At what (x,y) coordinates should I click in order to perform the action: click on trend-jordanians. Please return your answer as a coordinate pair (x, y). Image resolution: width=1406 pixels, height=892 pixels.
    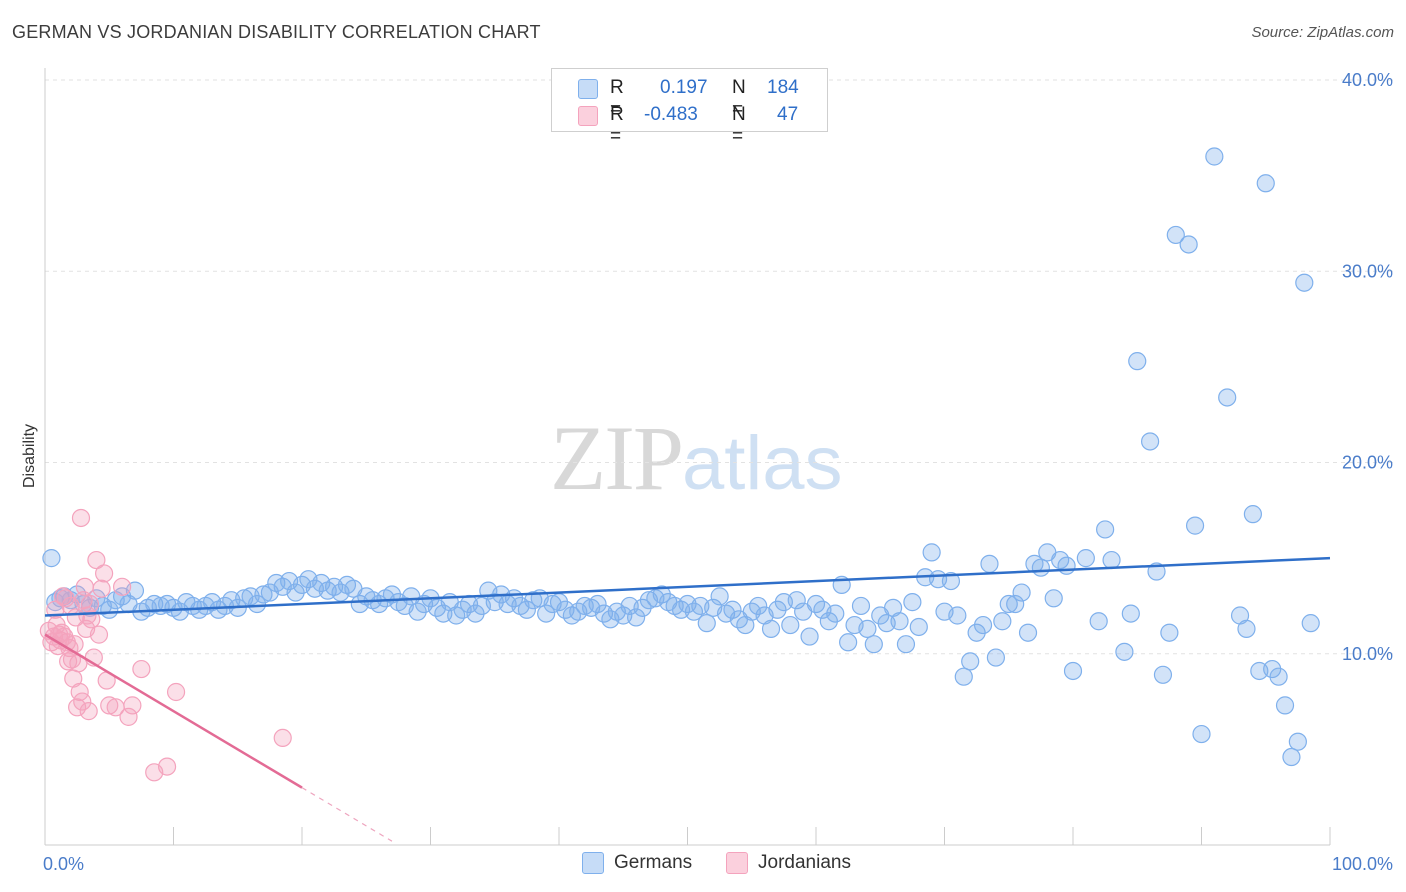
    Looking at the image, I should click on (173, 711).